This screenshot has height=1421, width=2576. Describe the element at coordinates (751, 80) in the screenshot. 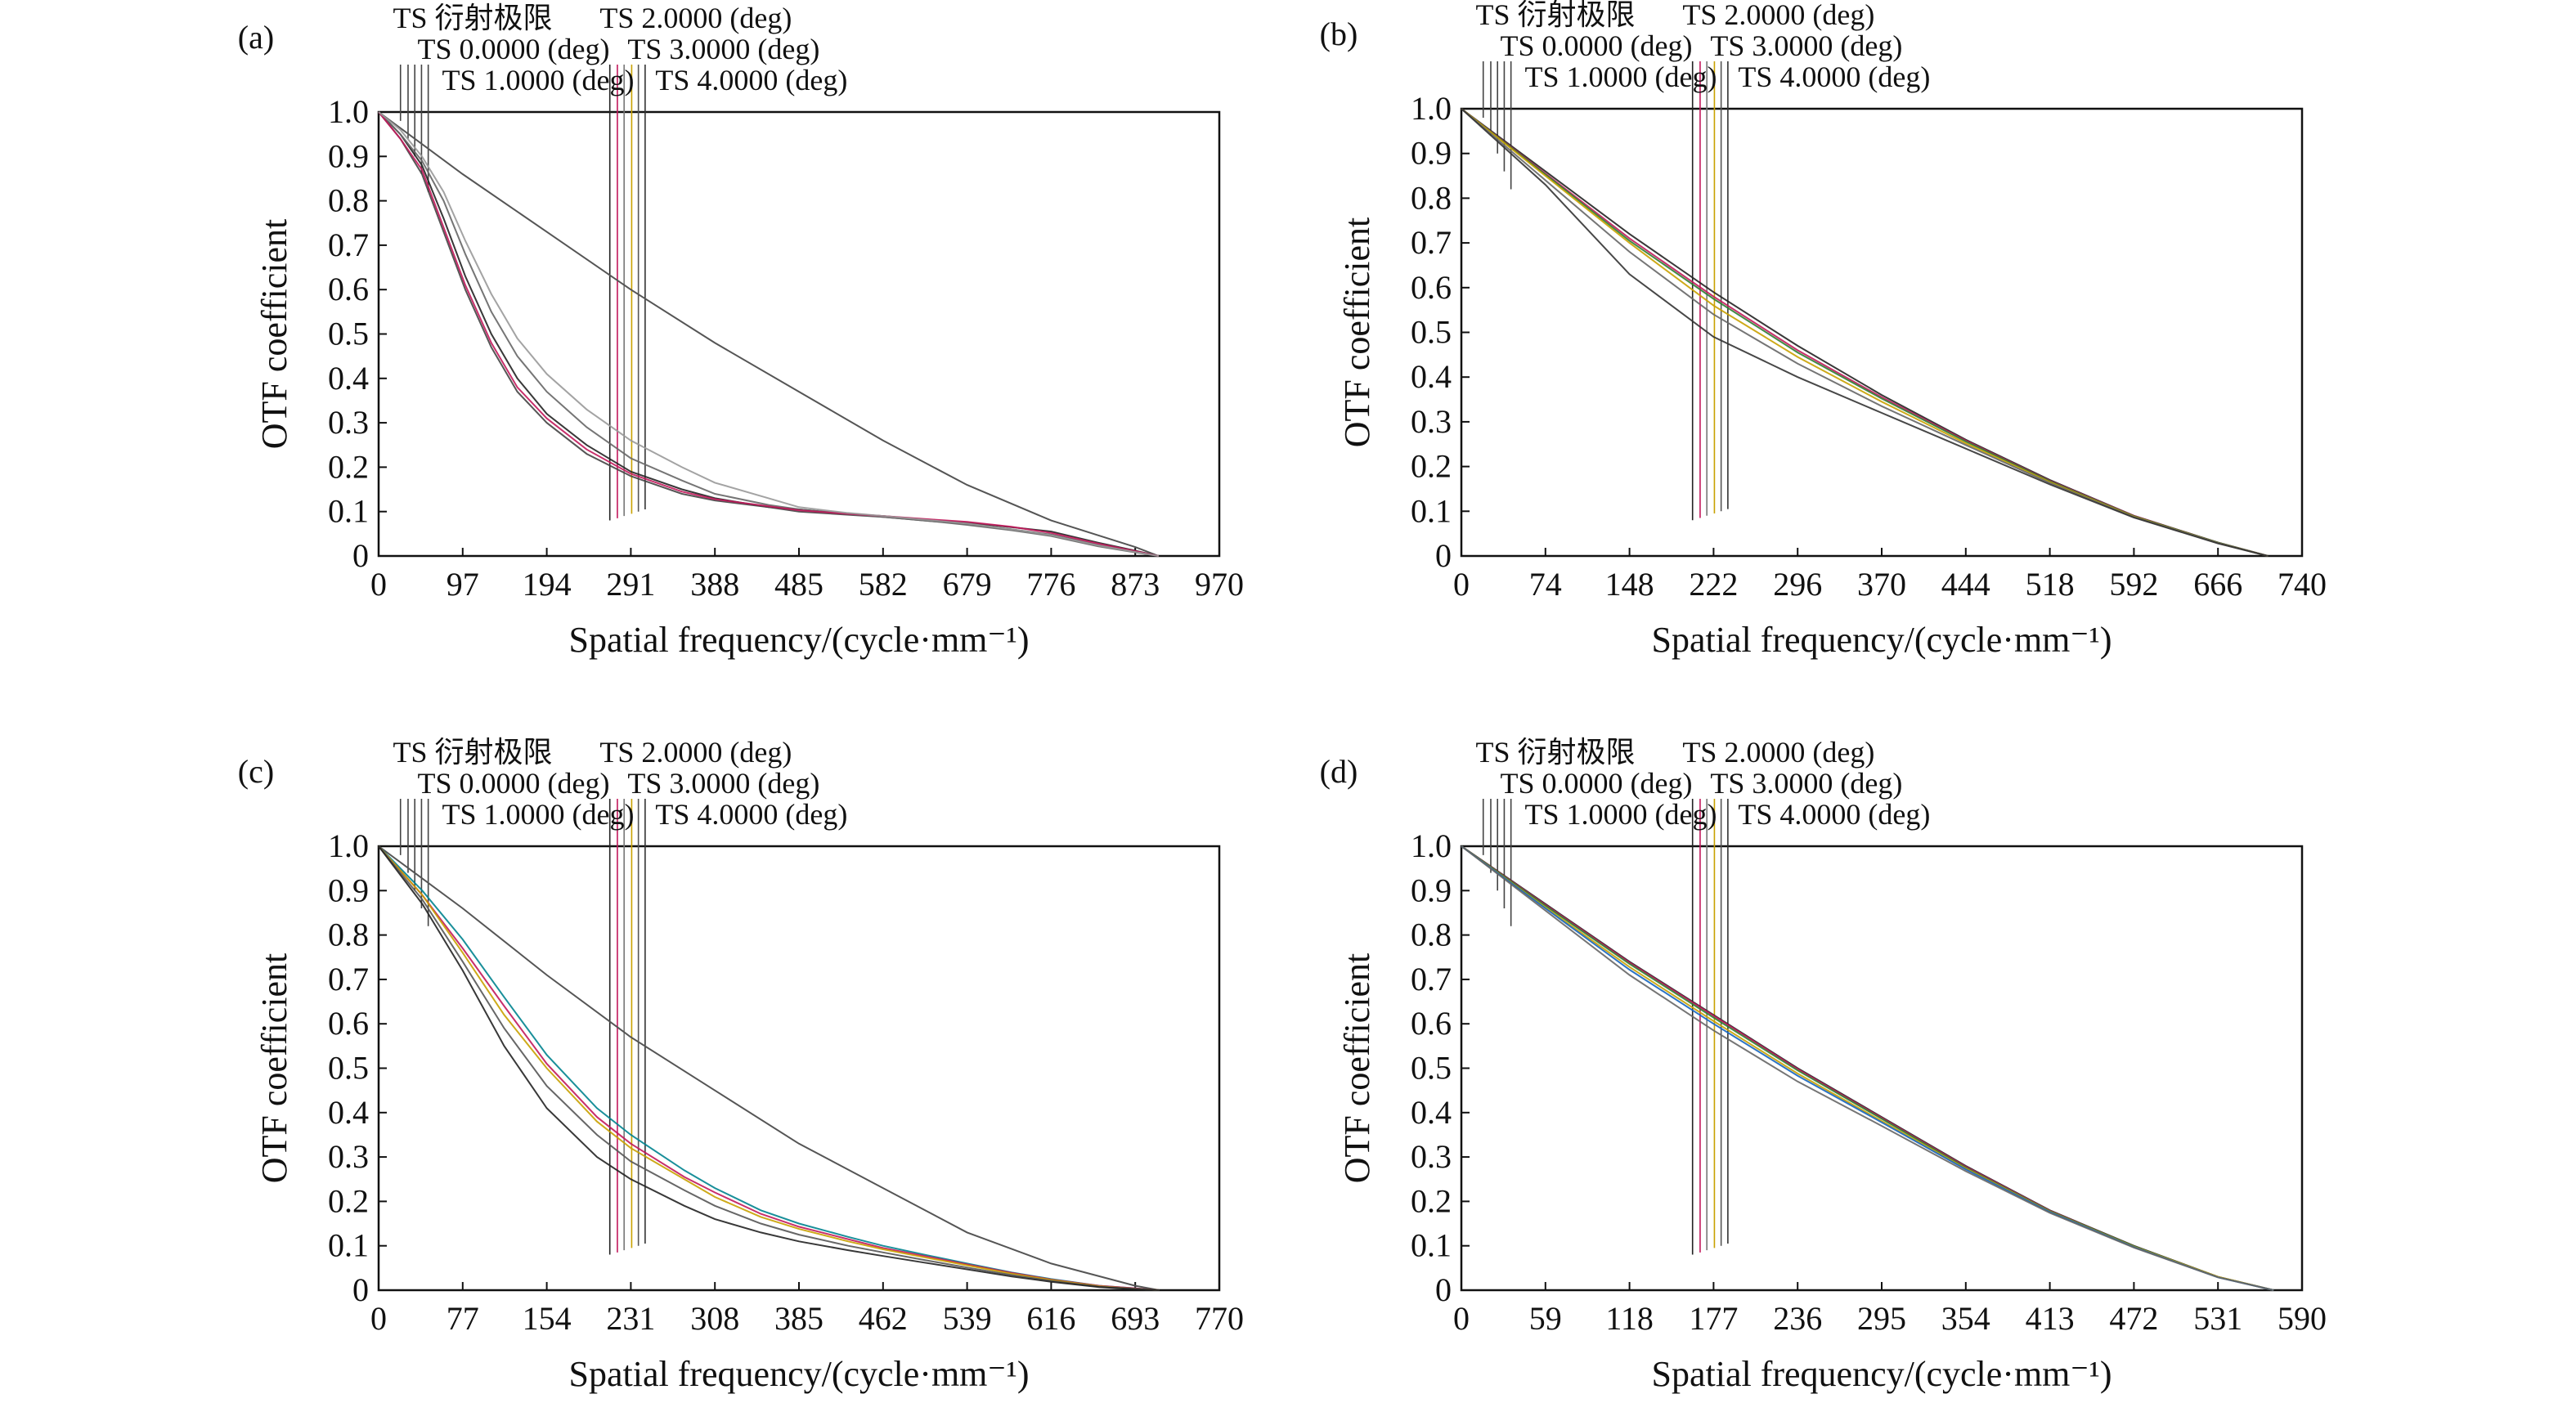

I see `legend-entry: TS 4.0000 (deg)` at that location.